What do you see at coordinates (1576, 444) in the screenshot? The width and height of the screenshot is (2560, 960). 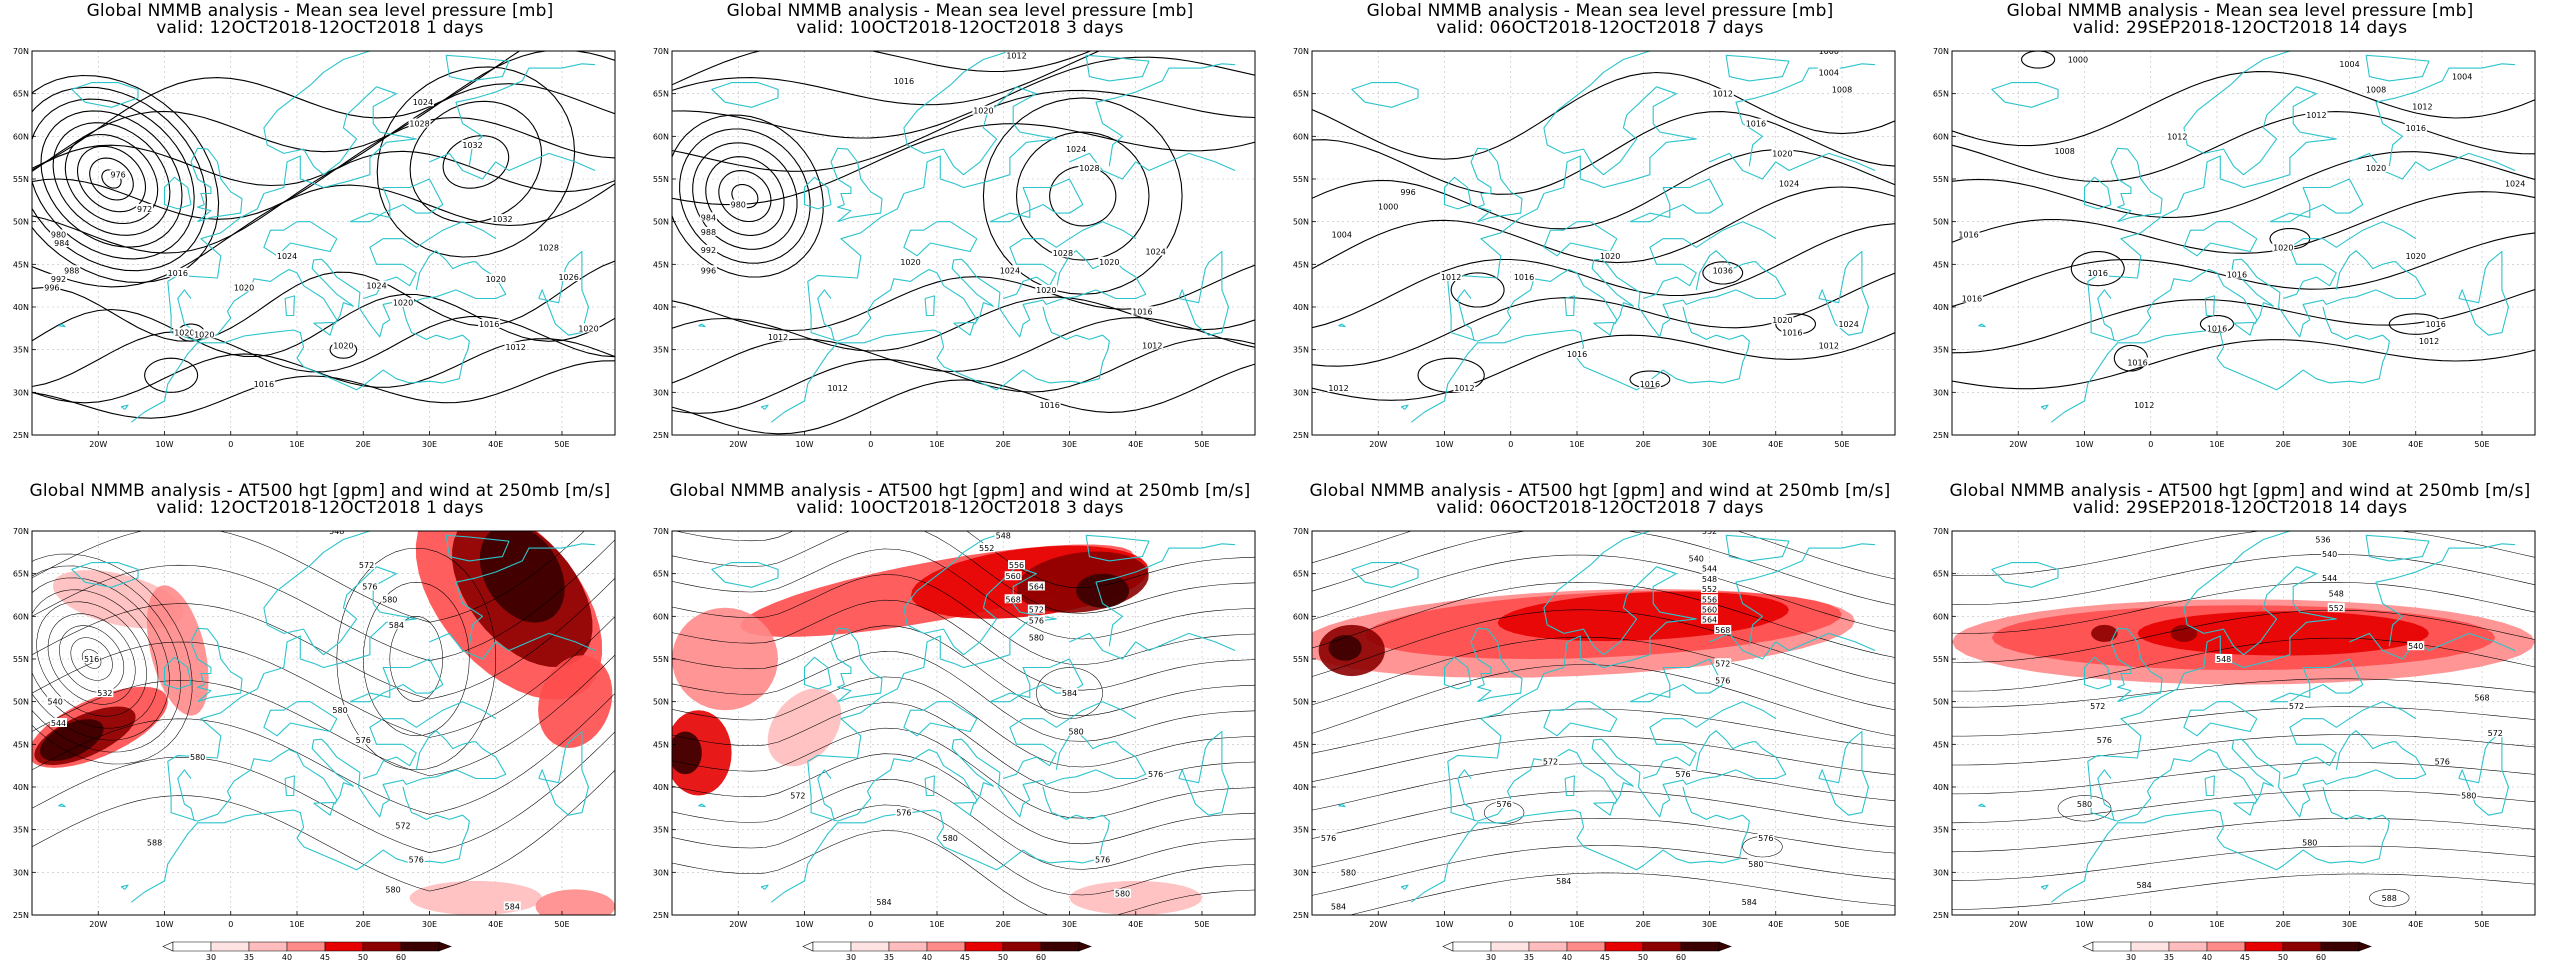 I see `x-tick-label: 10E` at bounding box center [1576, 444].